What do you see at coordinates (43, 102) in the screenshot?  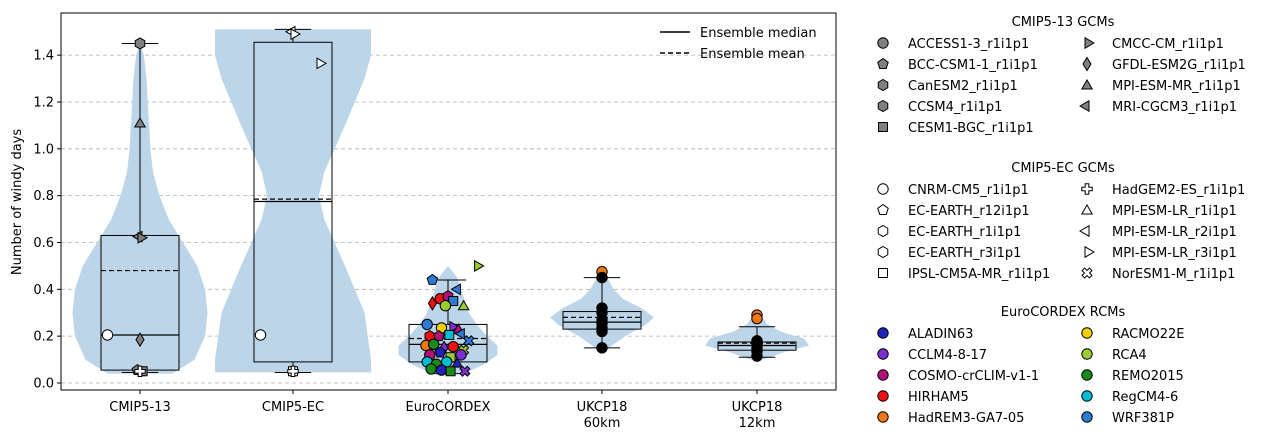 I see `y-tick-label: 1.2` at bounding box center [43, 102].